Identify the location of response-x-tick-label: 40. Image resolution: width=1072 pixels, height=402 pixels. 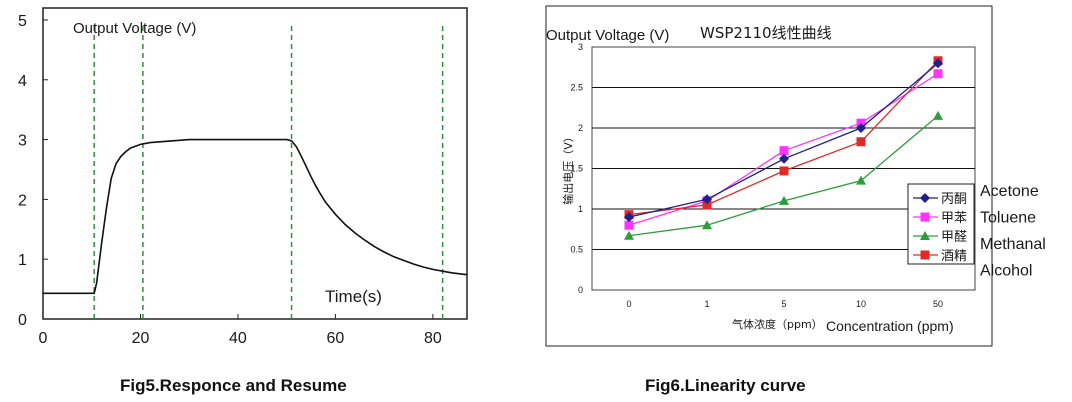
(238, 338).